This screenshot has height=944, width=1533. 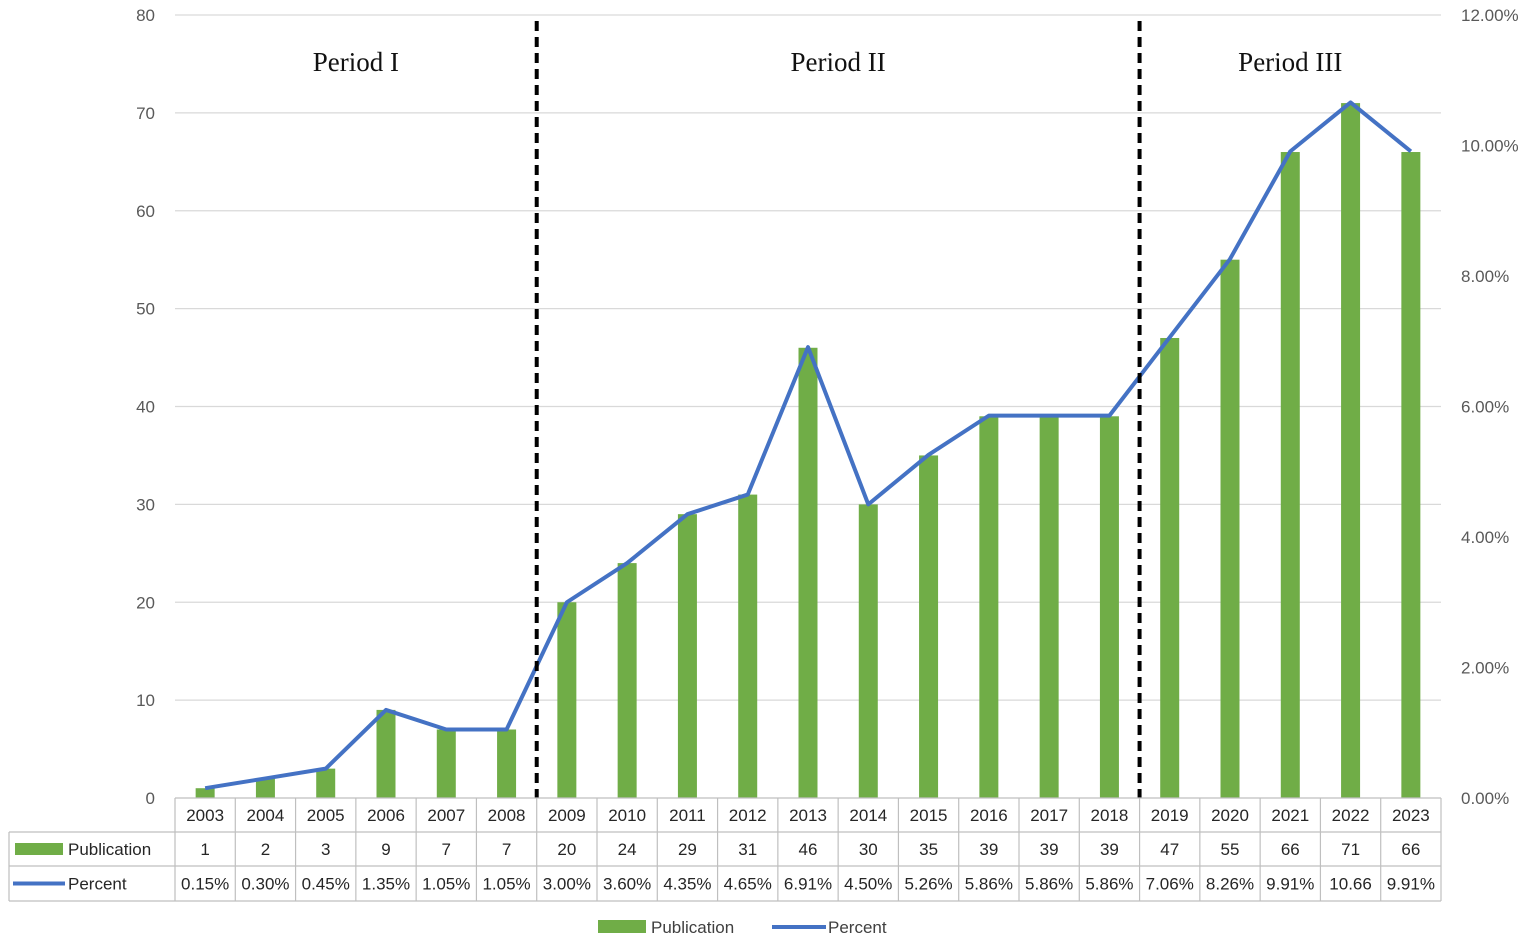 What do you see at coordinates (1485, 798) in the screenshot?
I see `right-axis-tick-label: 0.00%` at bounding box center [1485, 798].